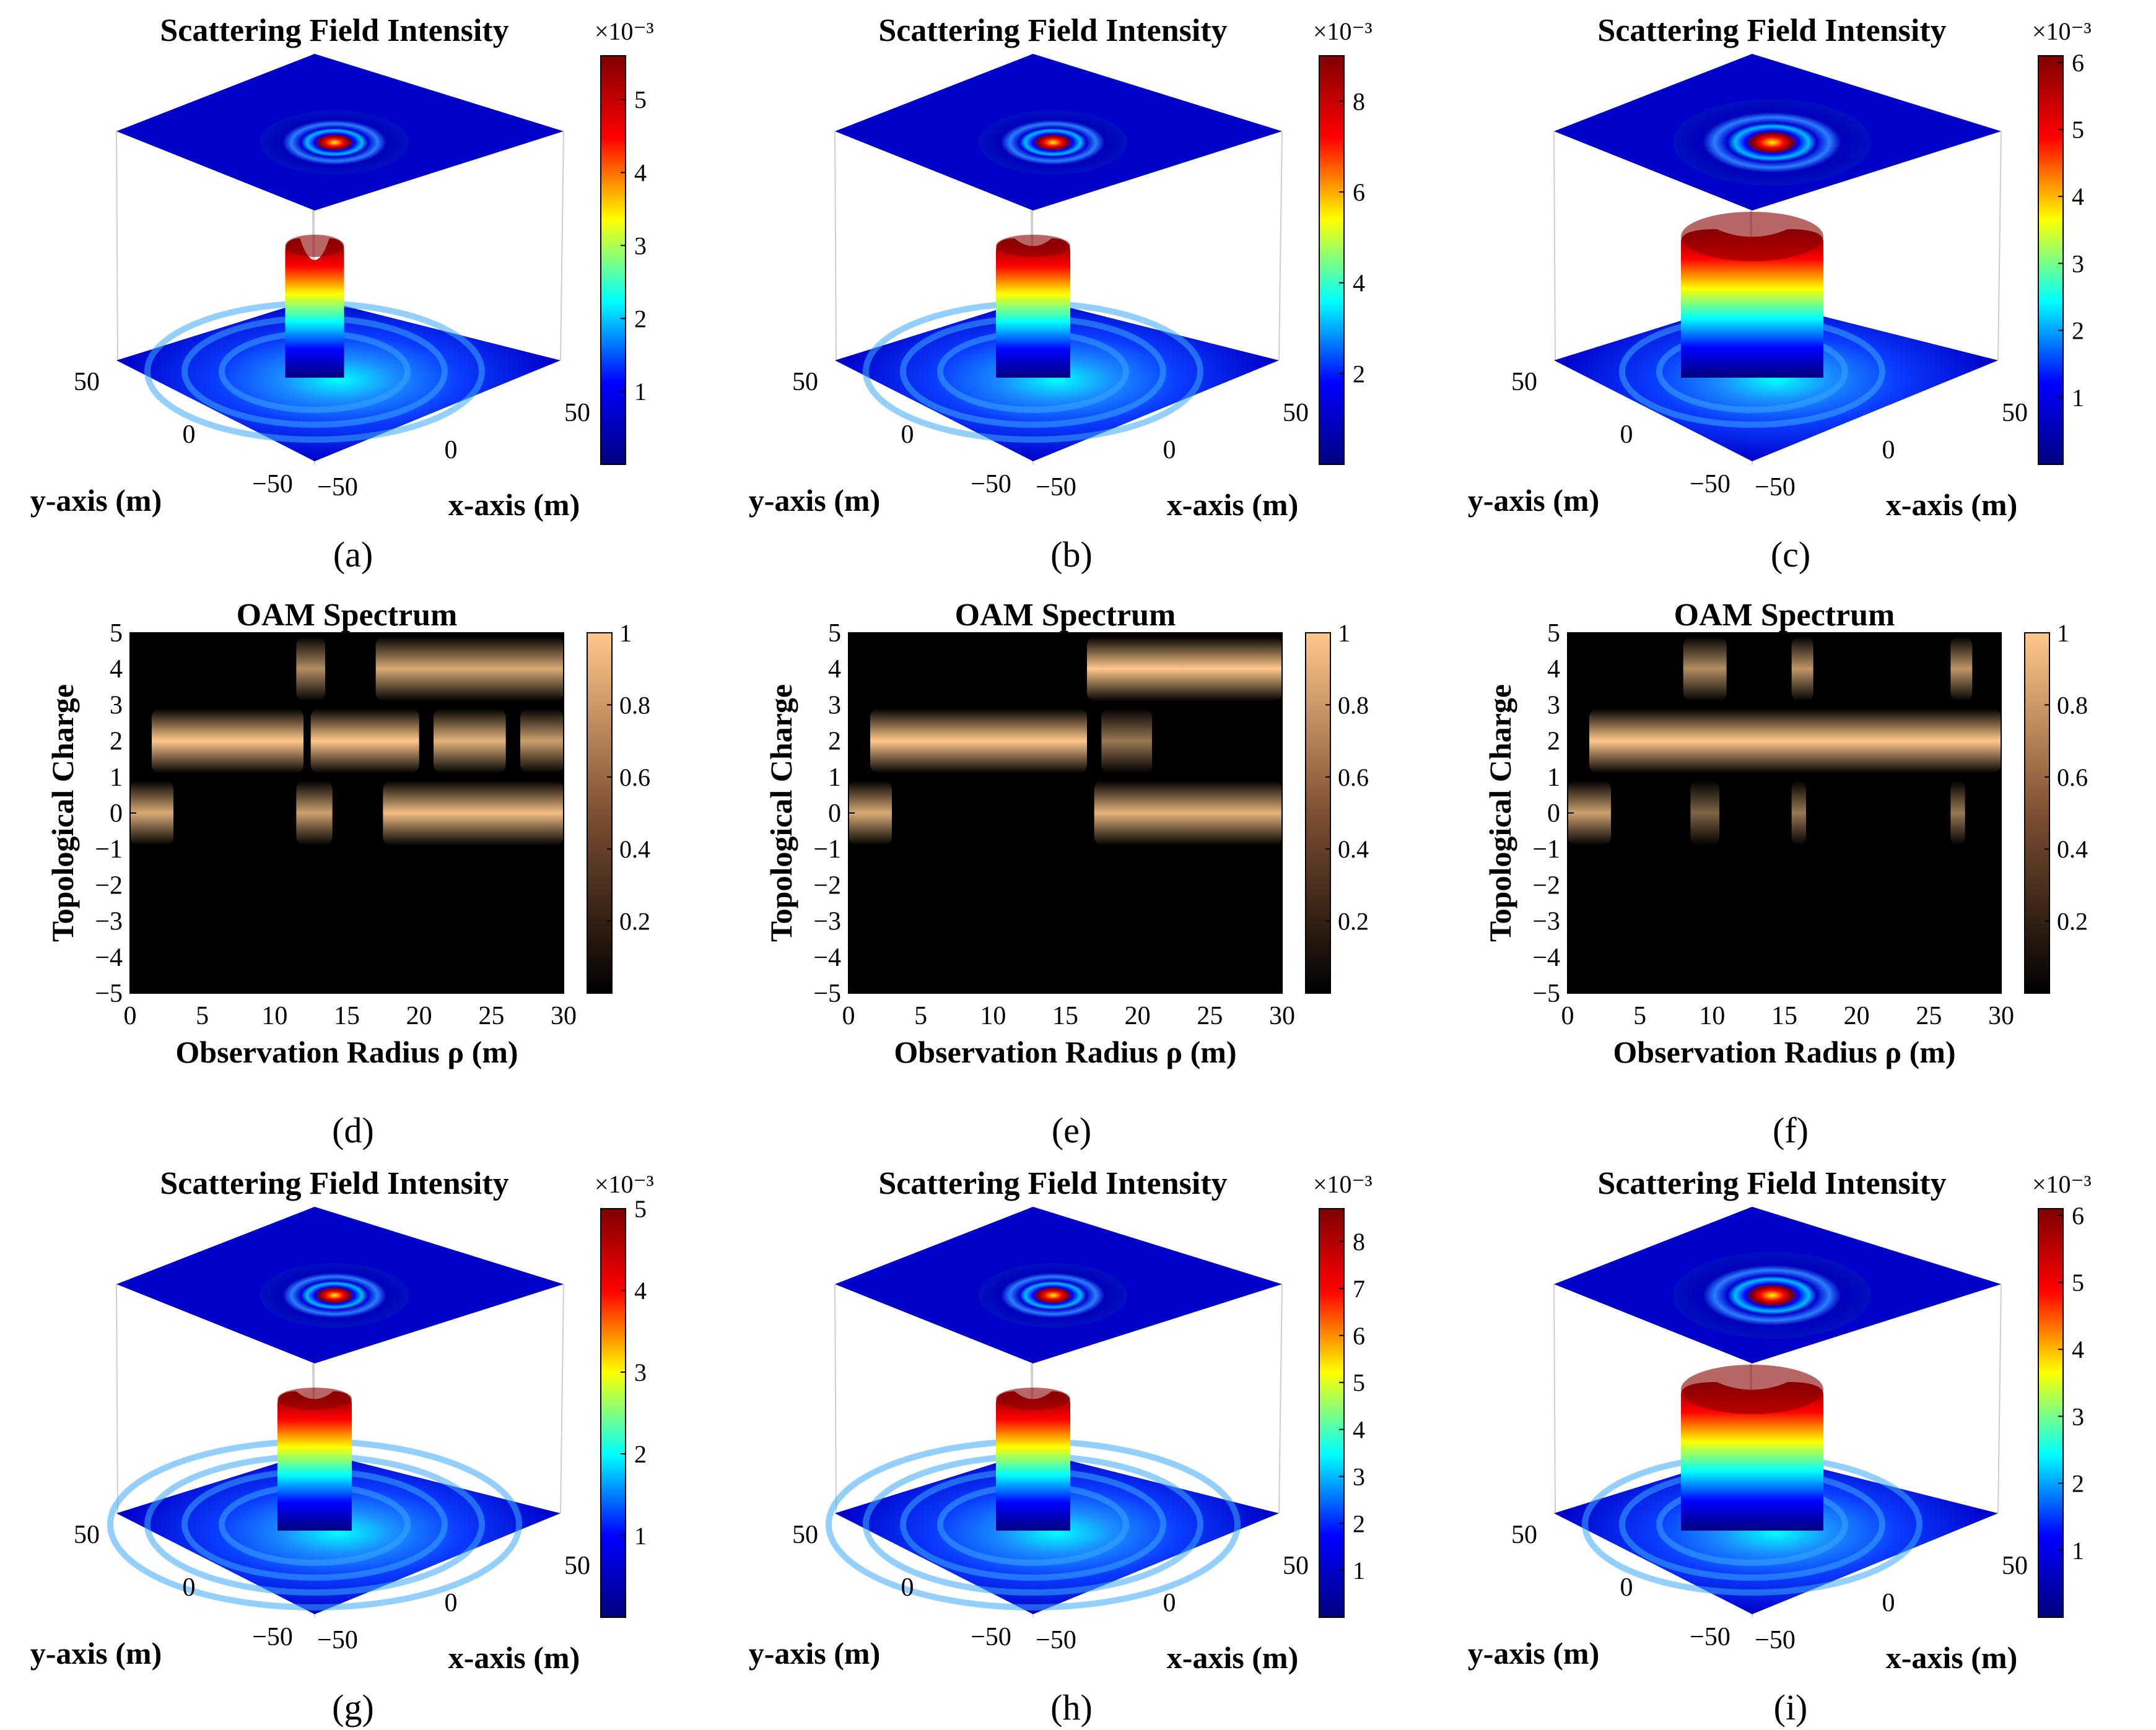  Describe the element at coordinates (1791, 1707) in the screenshot. I see `panel-caption: (i)` at that location.